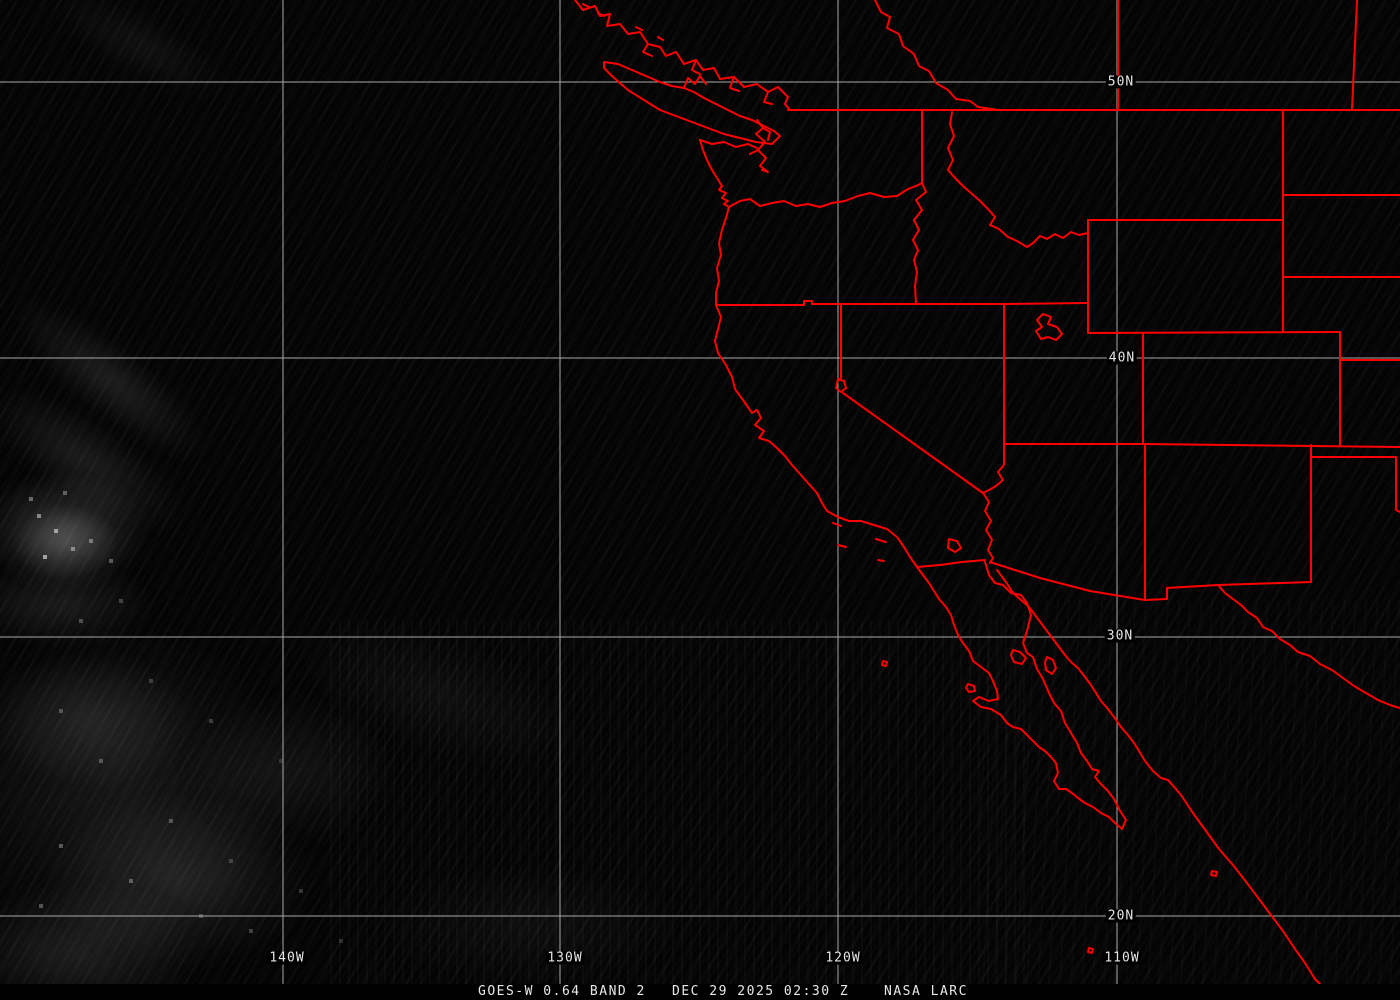 This screenshot has width=1400, height=1000. What do you see at coordinates (902, 303) in the screenshot?
I see `42n-border` at bounding box center [902, 303].